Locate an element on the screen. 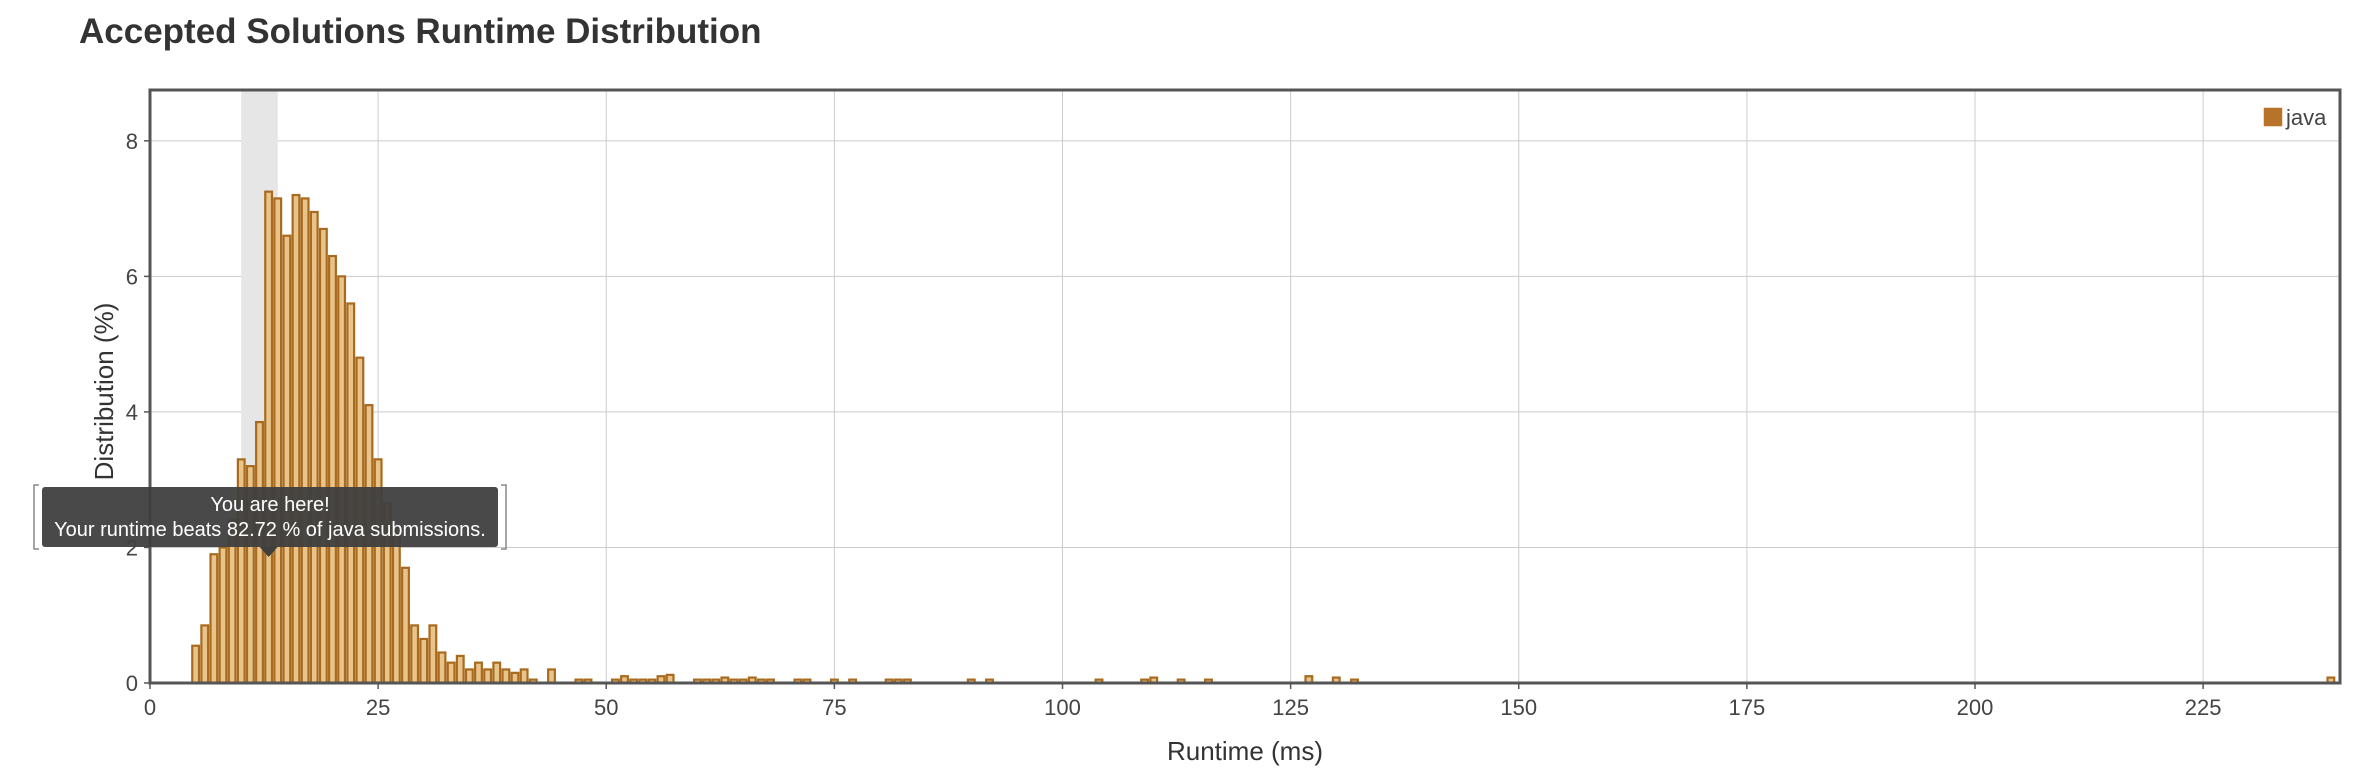 The image size is (2374, 778). legend-label-java: java is located at coordinates (2306, 117).